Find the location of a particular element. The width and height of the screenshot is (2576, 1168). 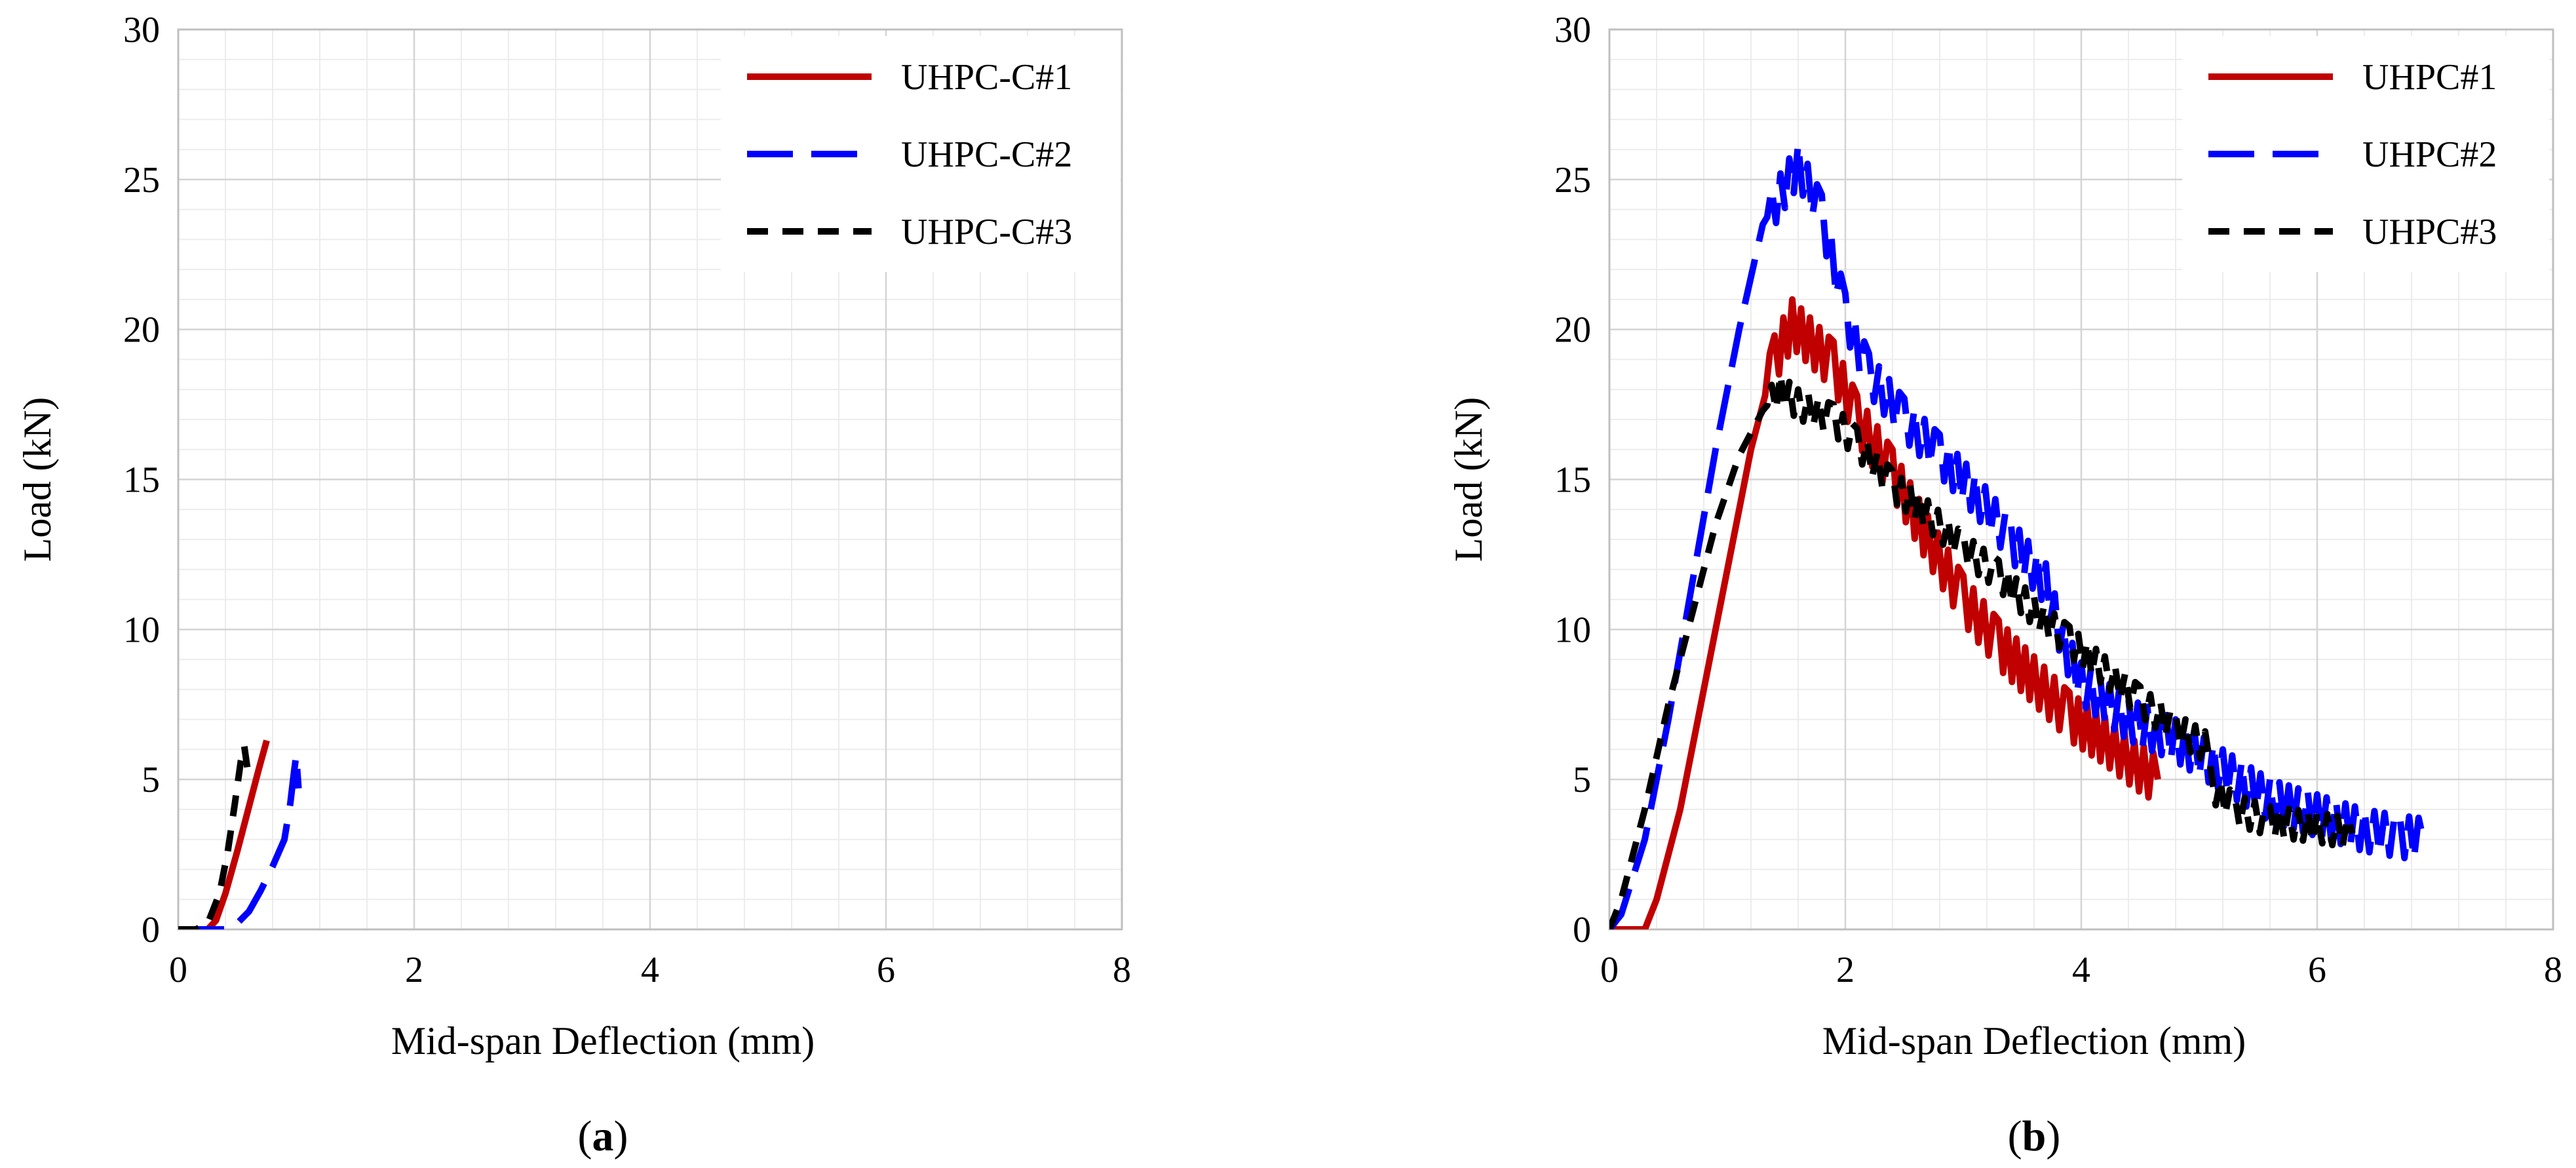

legend-label-UHPC-C#2: UHPC-C#2 is located at coordinates (986, 154).